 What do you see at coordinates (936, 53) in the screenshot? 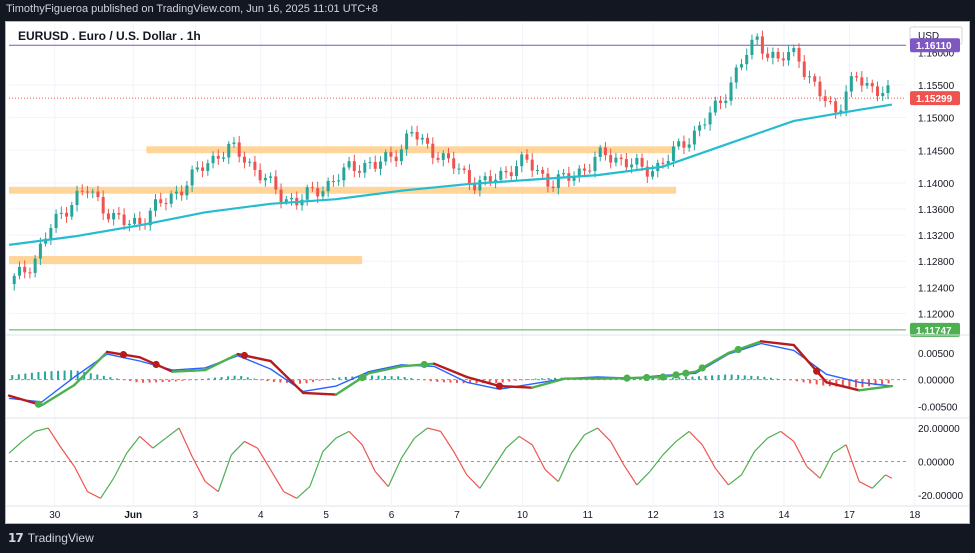
I see `price-tick-label: 1.16000` at bounding box center [936, 53].